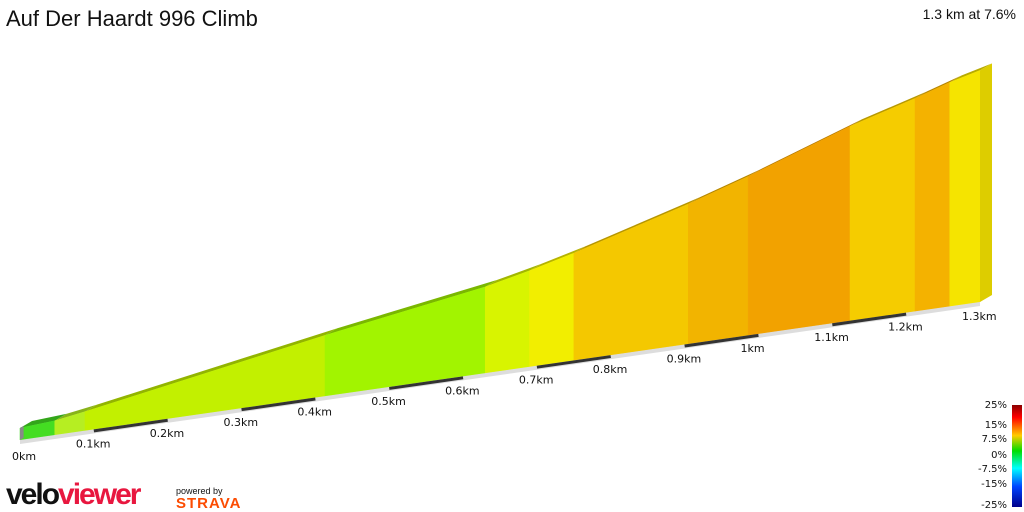 This screenshot has height=512, width=1024. Describe the element at coordinates (24, 456) in the screenshot. I see `x-tick-label: 0km` at that location.